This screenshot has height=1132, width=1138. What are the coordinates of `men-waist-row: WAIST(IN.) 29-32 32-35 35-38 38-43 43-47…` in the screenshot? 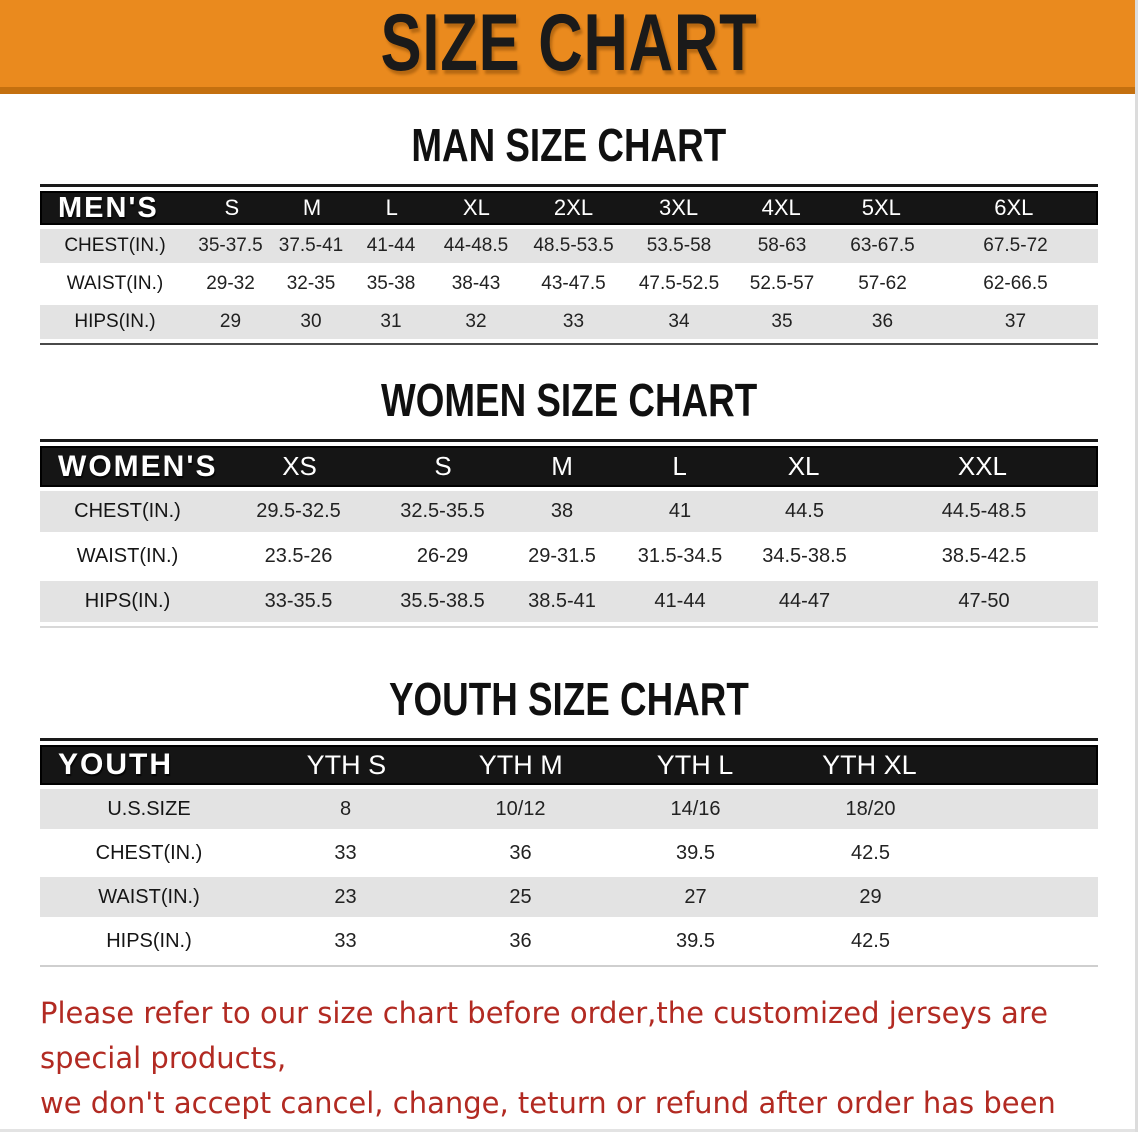 It's located at (569, 284).